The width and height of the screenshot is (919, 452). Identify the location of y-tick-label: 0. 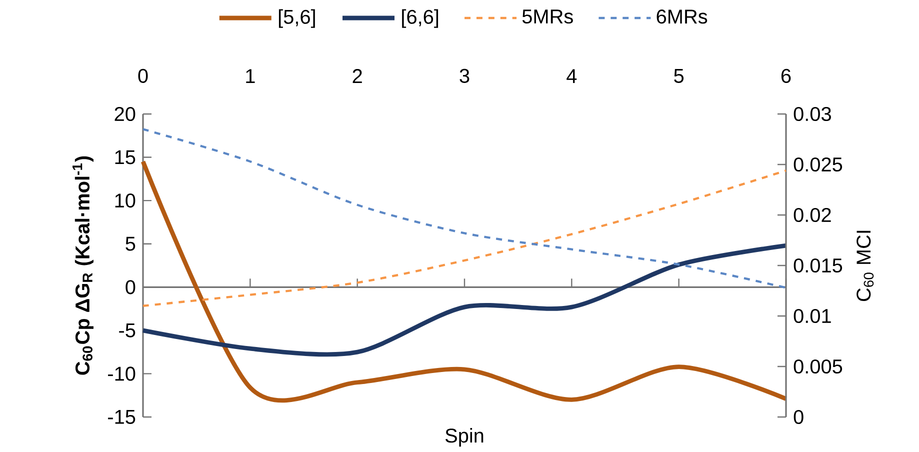
(131, 287).